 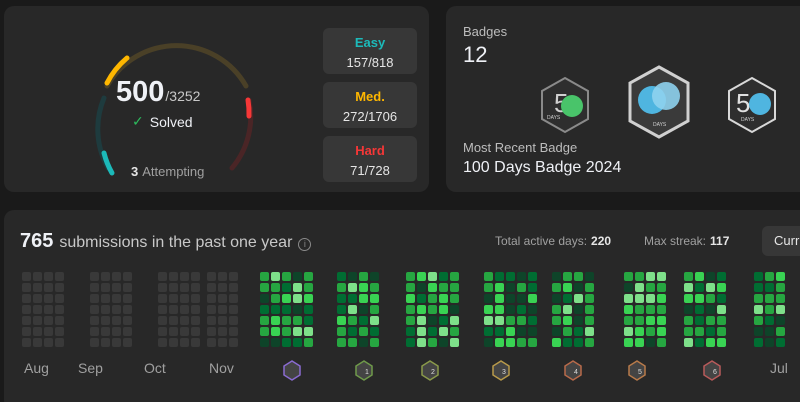 What do you see at coordinates (501, 370) in the screenshot?
I see `monthly-badge-icon: 3` at bounding box center [501, 370].